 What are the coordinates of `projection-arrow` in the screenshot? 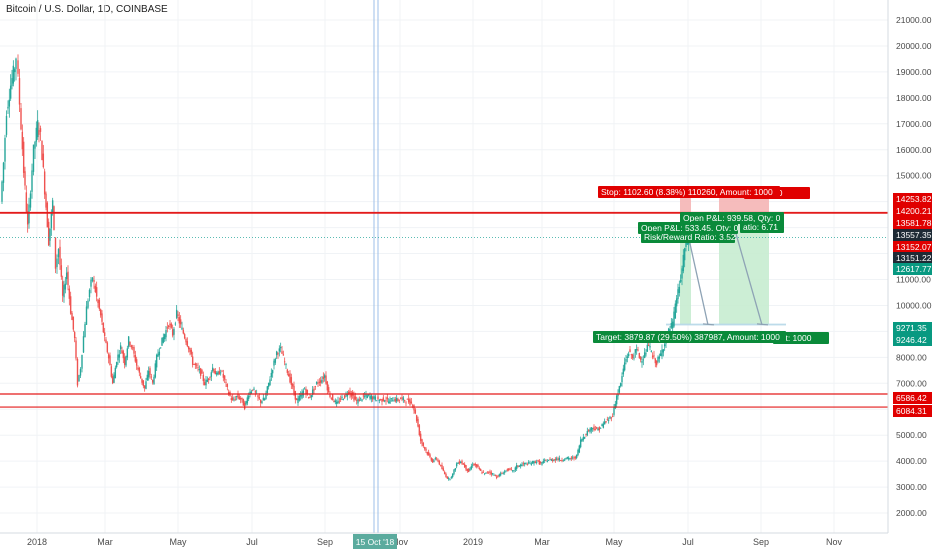 It's located at (748, 278).